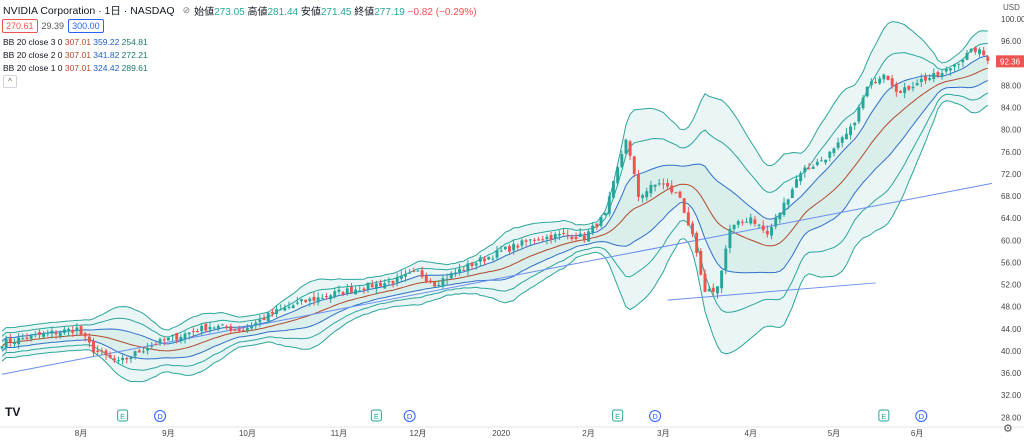  Describe the element at coordinates (1011, 285) in the screenshot. I see `y-tick-label: 52.00` at that location.